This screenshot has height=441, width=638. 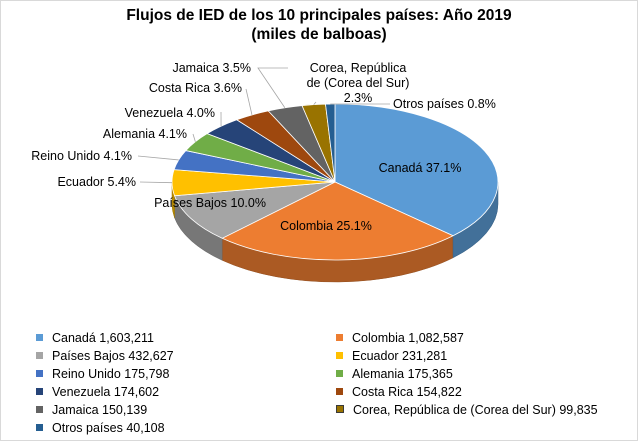 I want to click on data-label-otros-paises: Otros países 0.8%, so click(x=444, y=104).